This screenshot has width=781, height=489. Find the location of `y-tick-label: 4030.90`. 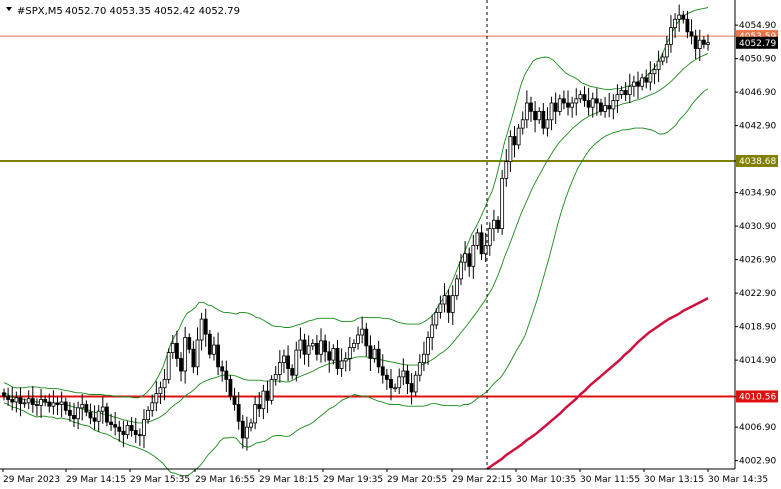

y-tick-label: 4030.90 is located at coordinates (757, 227).